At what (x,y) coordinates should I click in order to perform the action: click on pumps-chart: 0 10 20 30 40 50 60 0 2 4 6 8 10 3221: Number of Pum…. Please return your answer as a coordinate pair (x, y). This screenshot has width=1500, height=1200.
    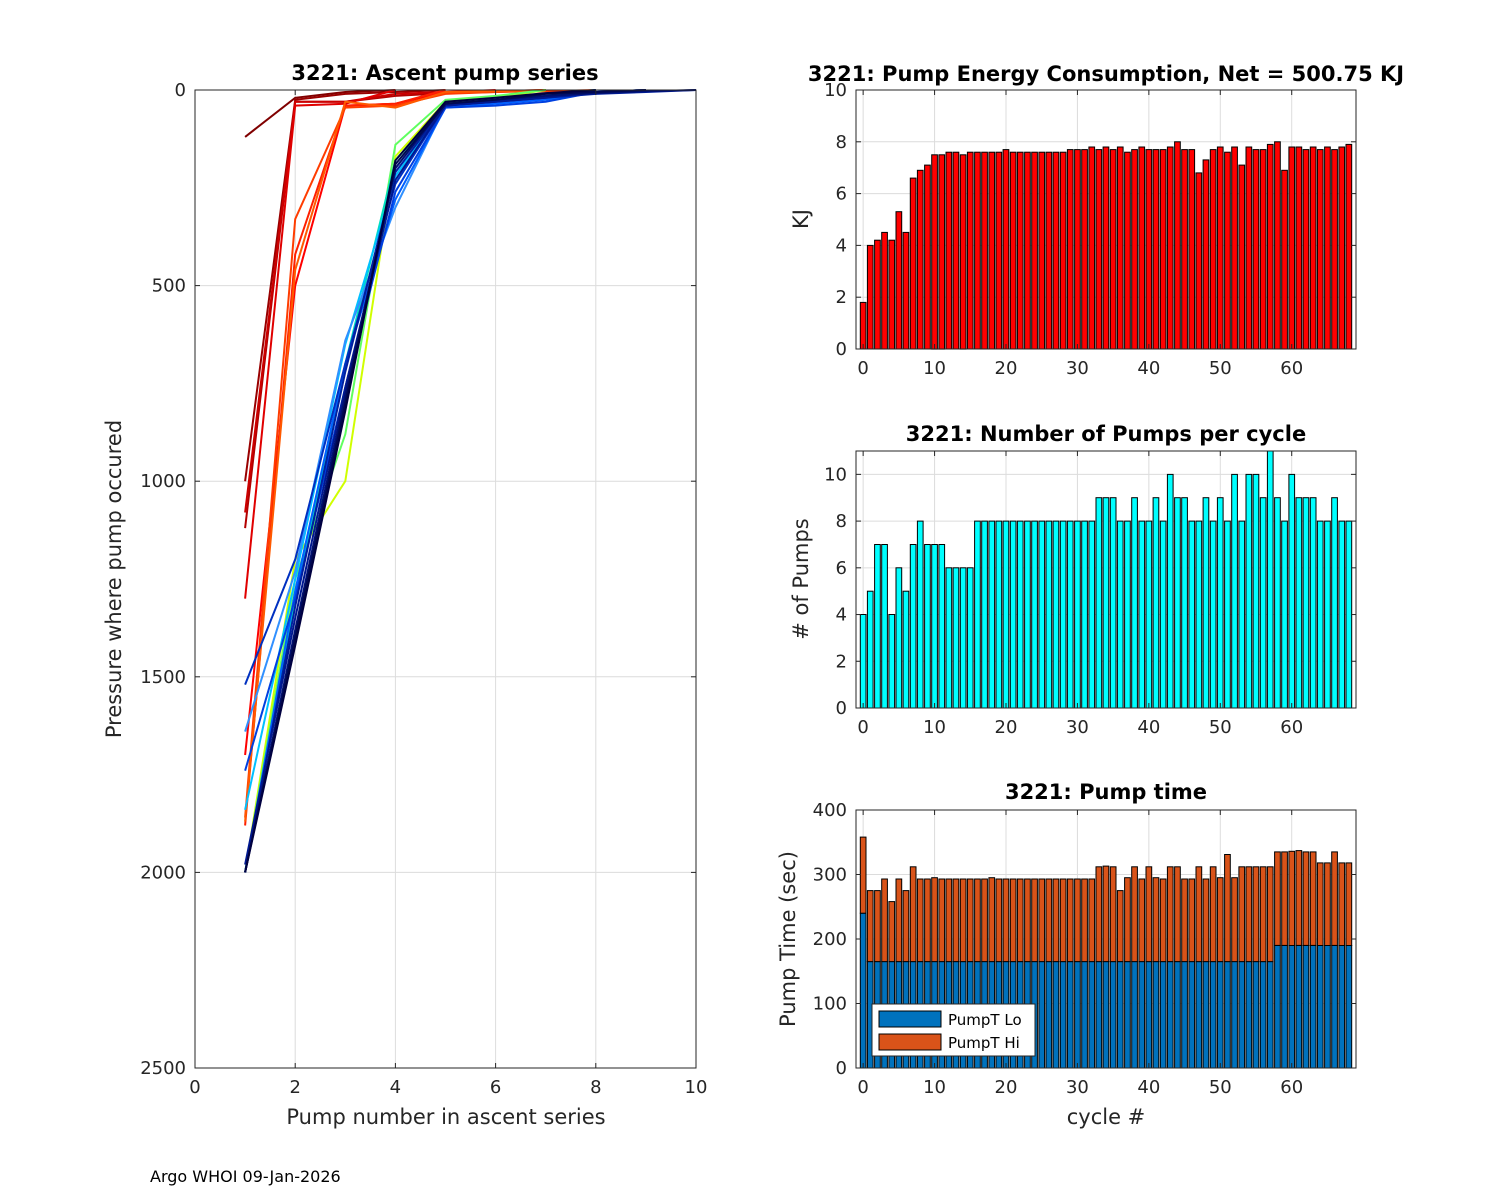
    Looking at the image, I should click on (1073, 580).